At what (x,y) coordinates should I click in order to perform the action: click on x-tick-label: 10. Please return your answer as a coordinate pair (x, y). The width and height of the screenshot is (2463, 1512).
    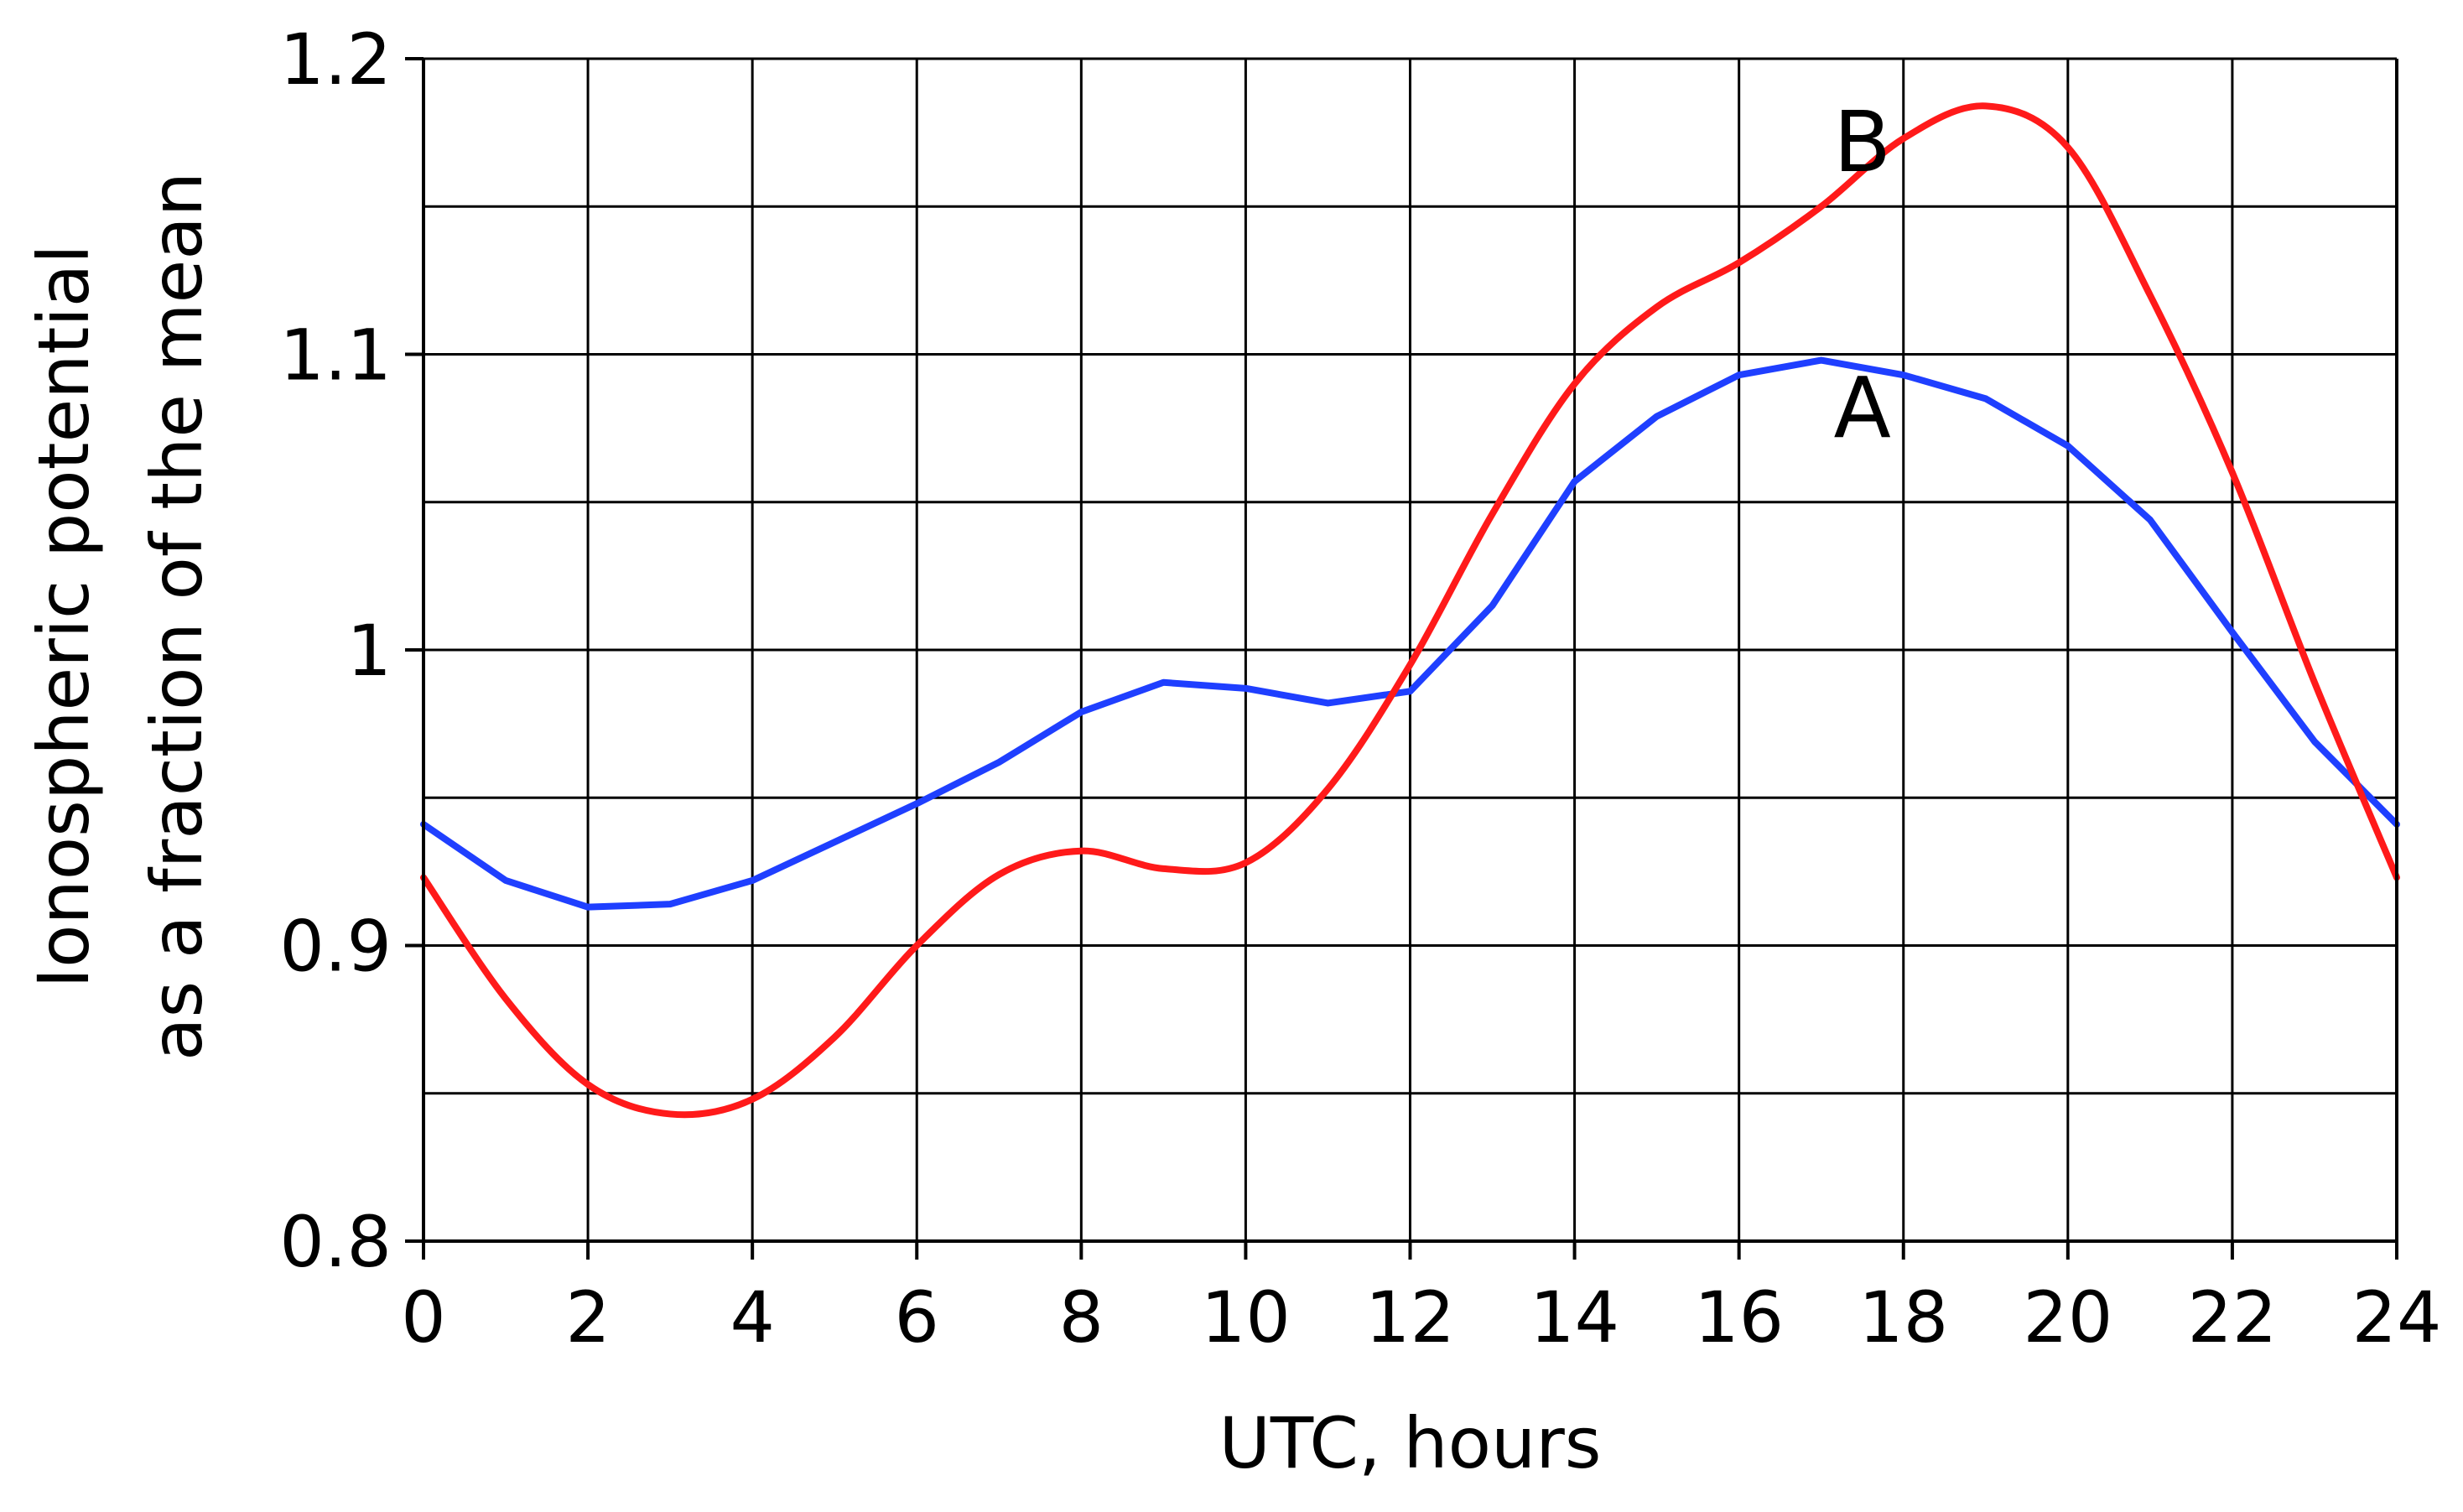
    Looking at the image, I should click on (1246, 1317).